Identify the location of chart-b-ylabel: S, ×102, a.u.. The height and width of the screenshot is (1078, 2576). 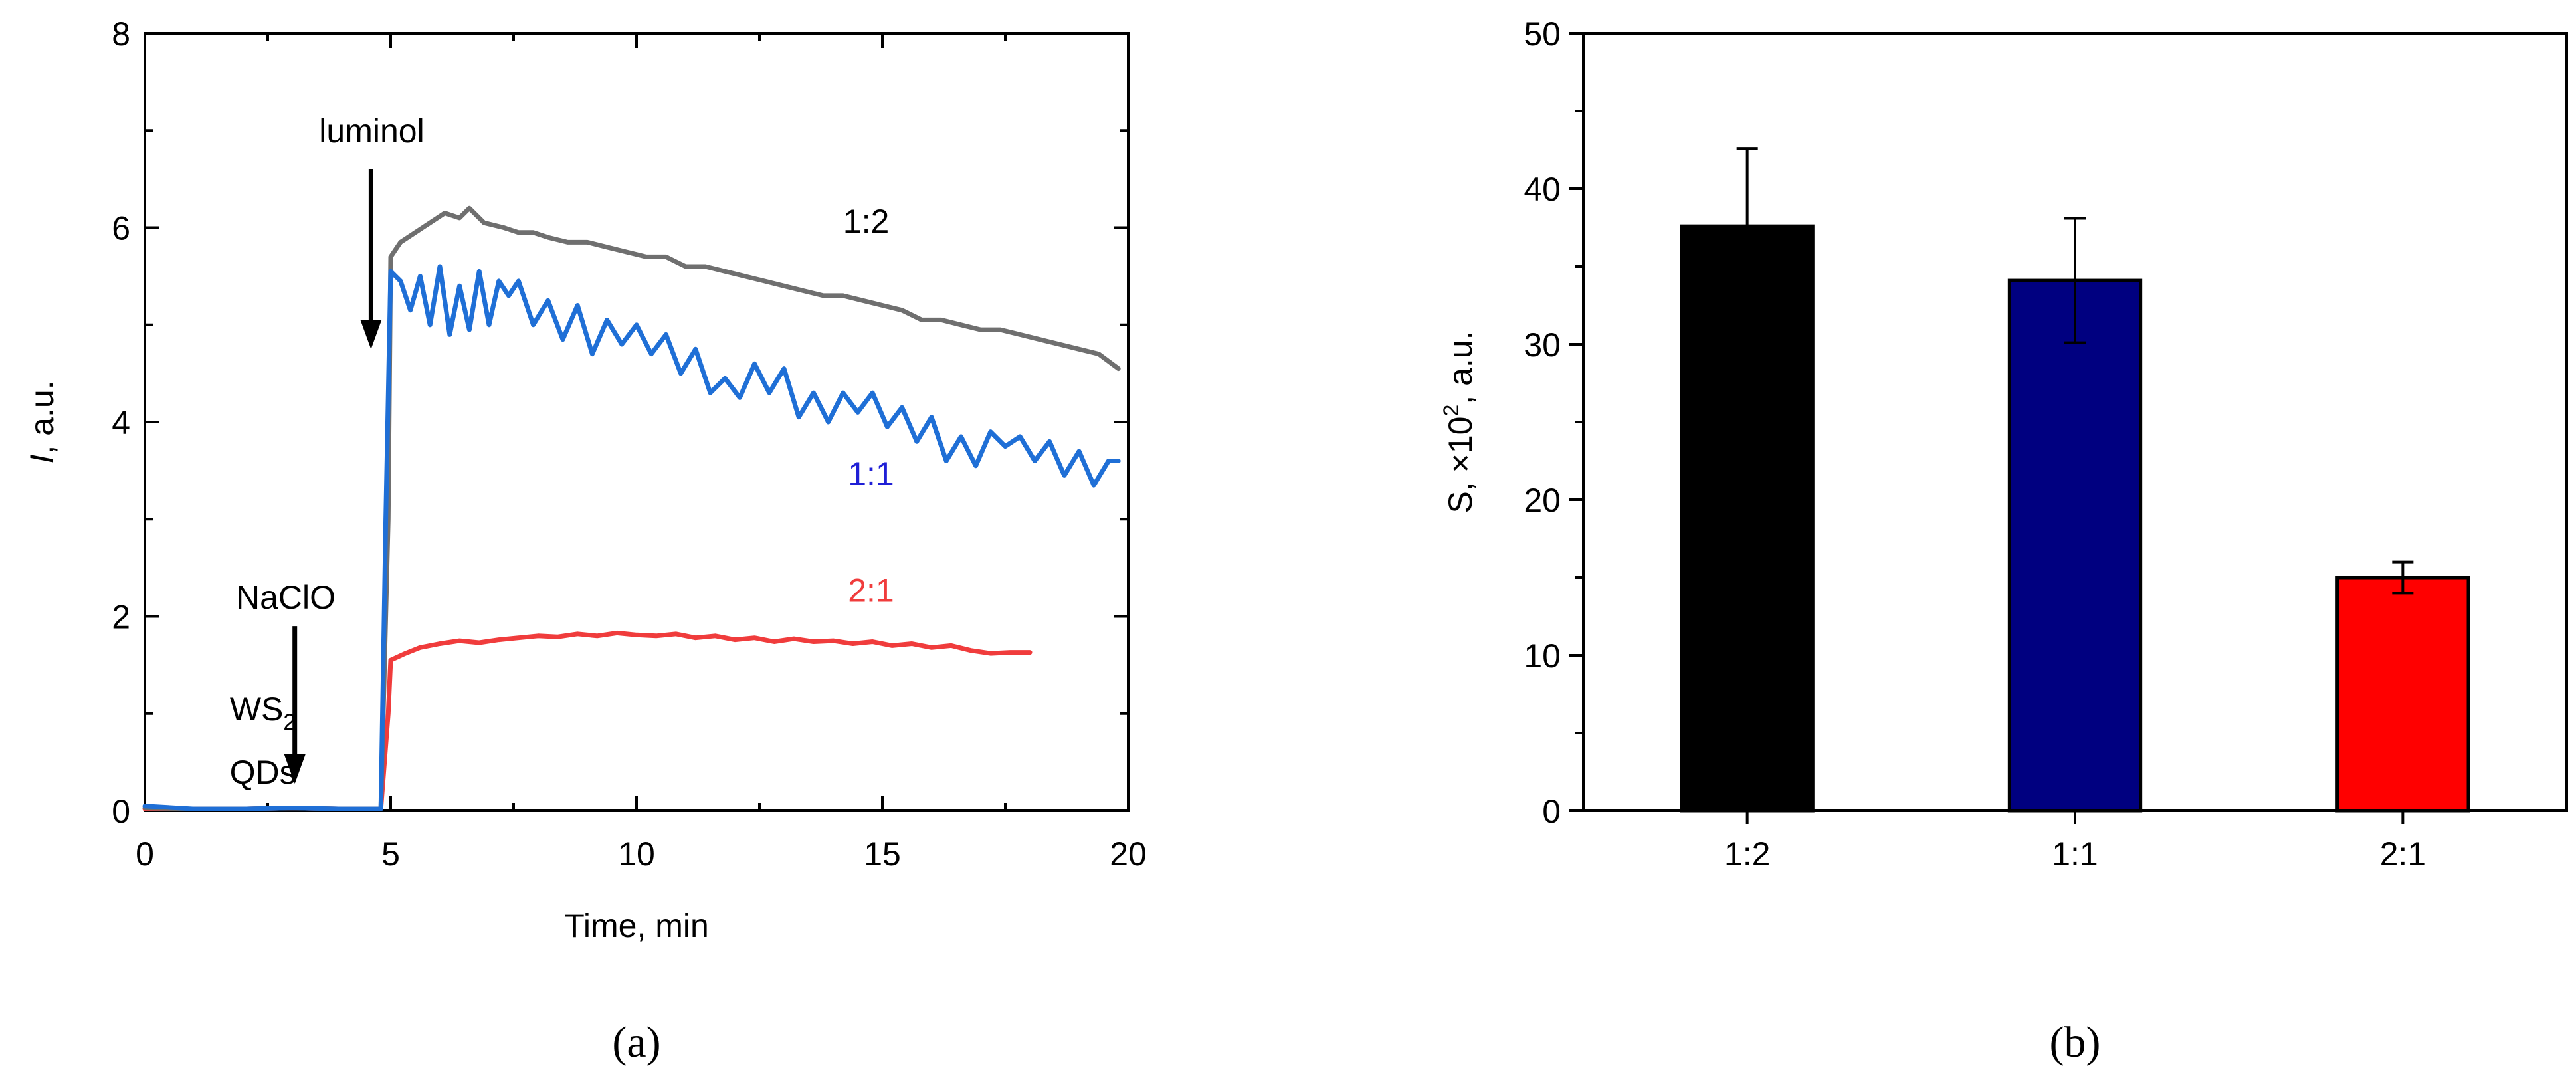
(1459, 422).